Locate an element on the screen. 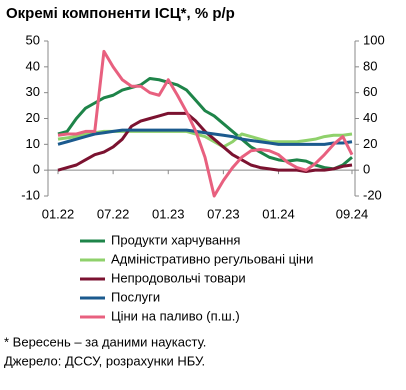 The image size is (406, 390). x-tick-label: 09.24 is located at coordinates (352, 213).